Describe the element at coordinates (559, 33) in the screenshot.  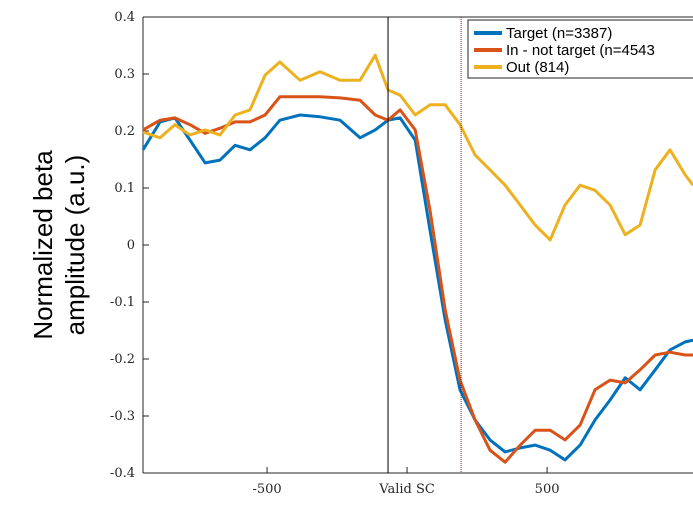
I see `legend-label: Target (n=3387)` at that location.